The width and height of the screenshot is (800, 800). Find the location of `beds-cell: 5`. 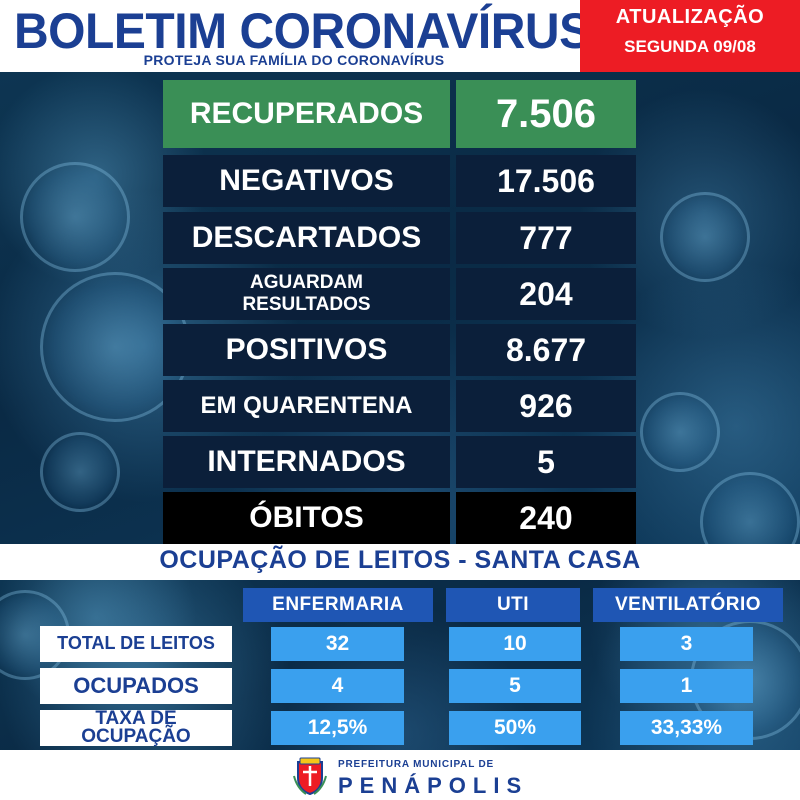

beds-cell: 5 is located at coordinates (515, 686).